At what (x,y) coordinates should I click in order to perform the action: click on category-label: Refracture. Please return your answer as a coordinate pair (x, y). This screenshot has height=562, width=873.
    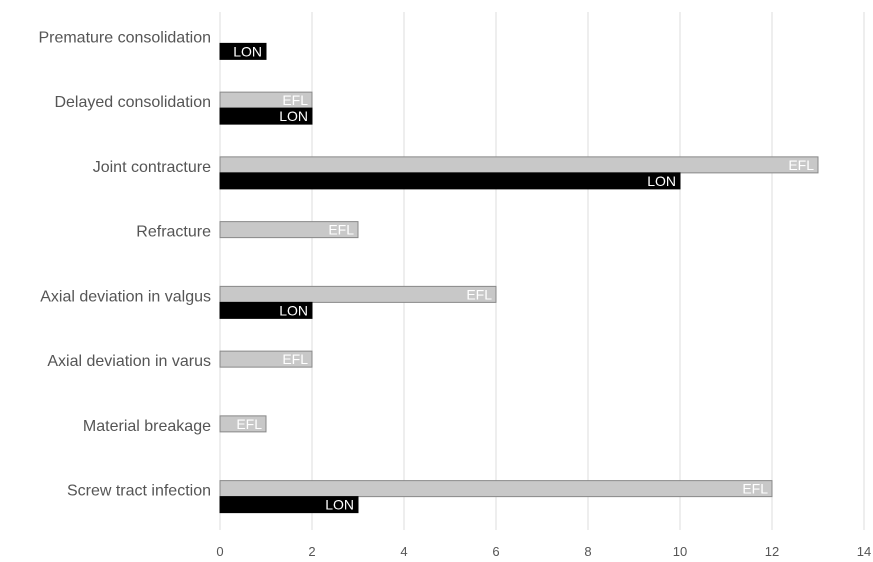
    Looking at the image, I should click on (173, 232).